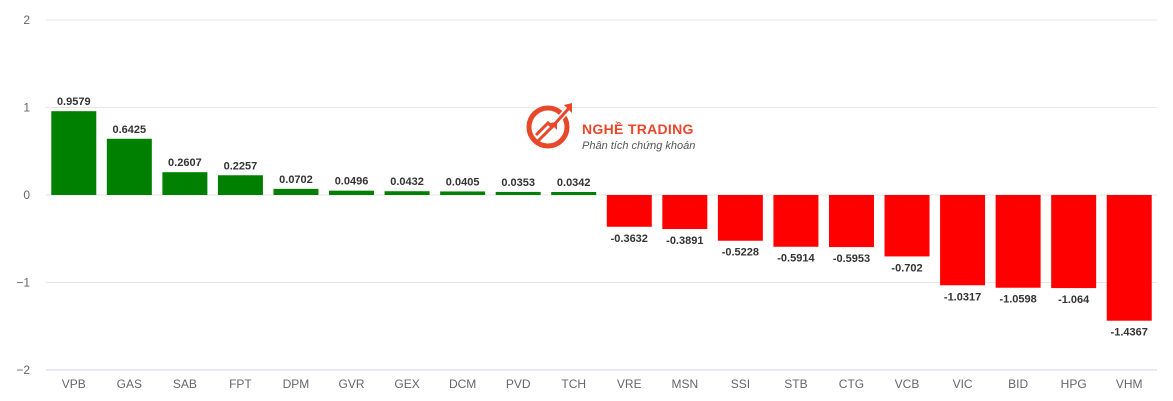 The image size is (1173, 401). What do you see at coordinates (639, 146) in the screenshot?
I see `watermark-subtitle: Phân tích chứng khoán` at bounding box center [639, 146].